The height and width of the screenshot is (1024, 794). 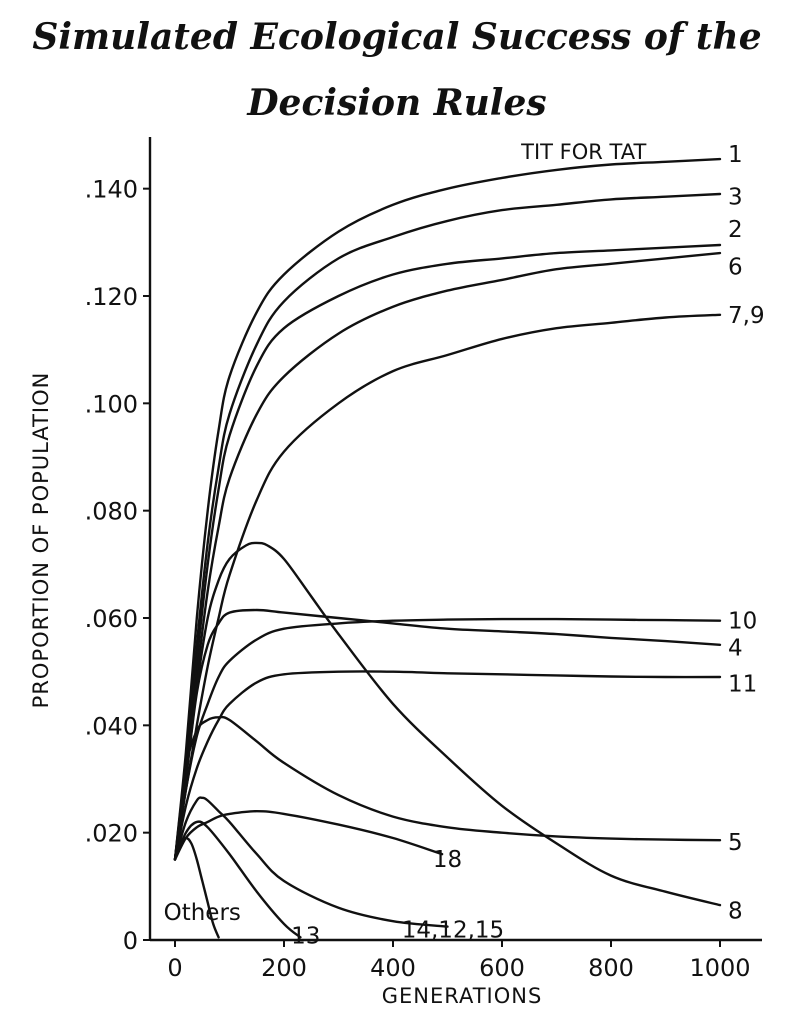 What do you see at coordinates (111, 512) in the screenshot?
I see `y-tick-label: .080` at bounding box center [111, 512].